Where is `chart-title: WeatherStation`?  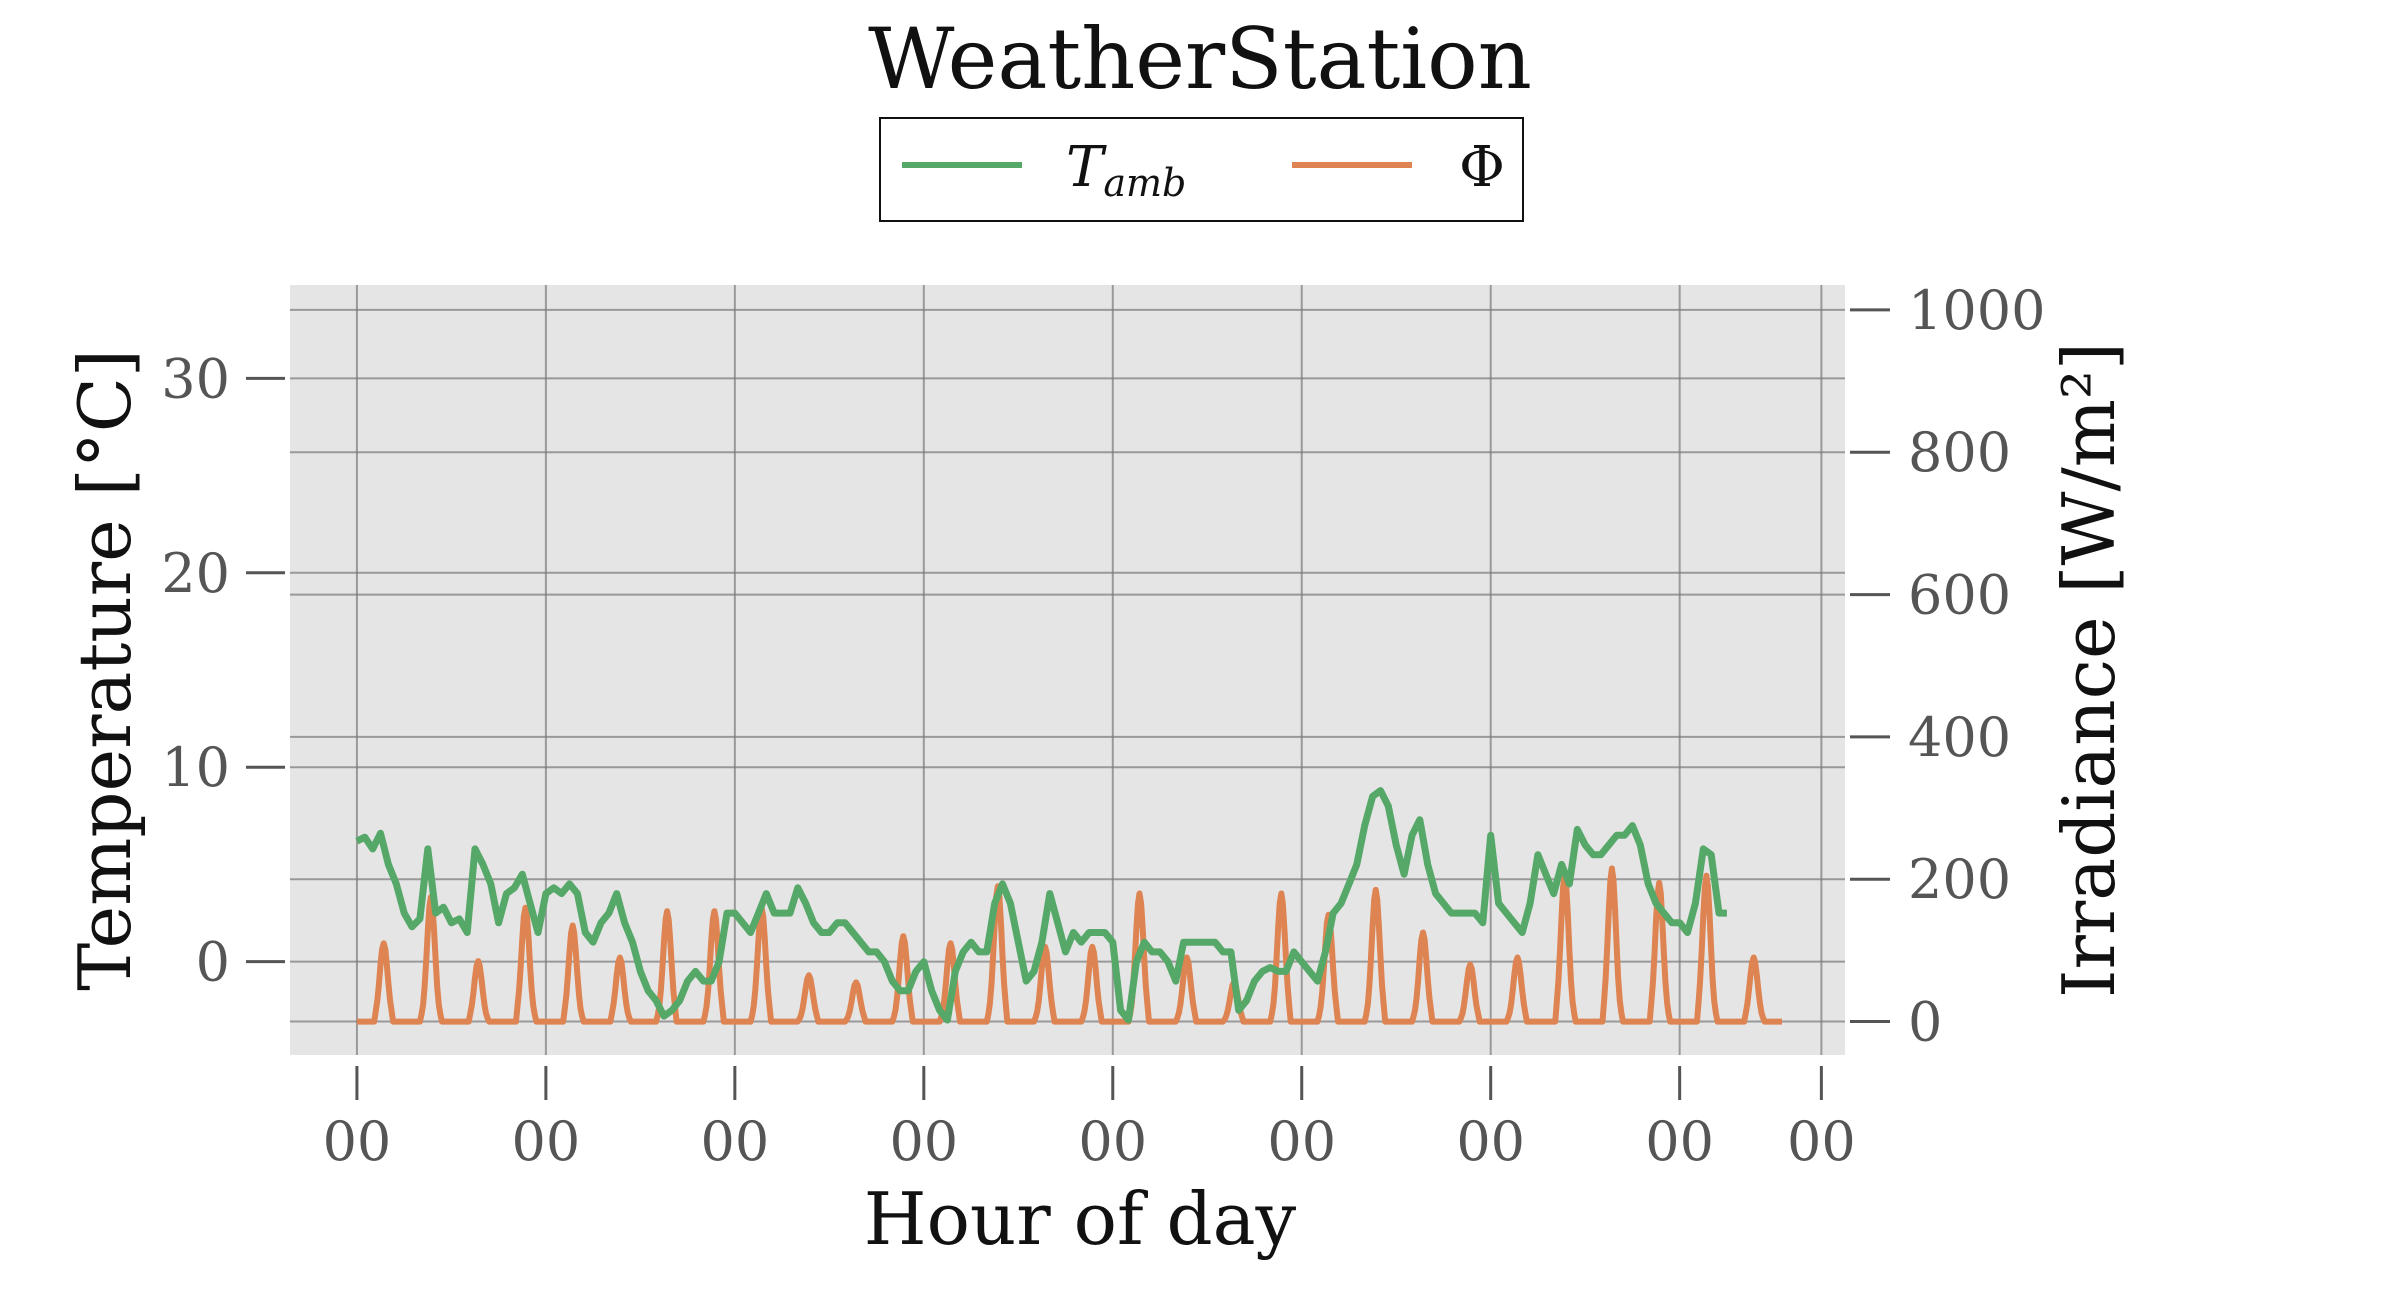 chart-title: WeatherStation is located at coordinates (1200, 59).